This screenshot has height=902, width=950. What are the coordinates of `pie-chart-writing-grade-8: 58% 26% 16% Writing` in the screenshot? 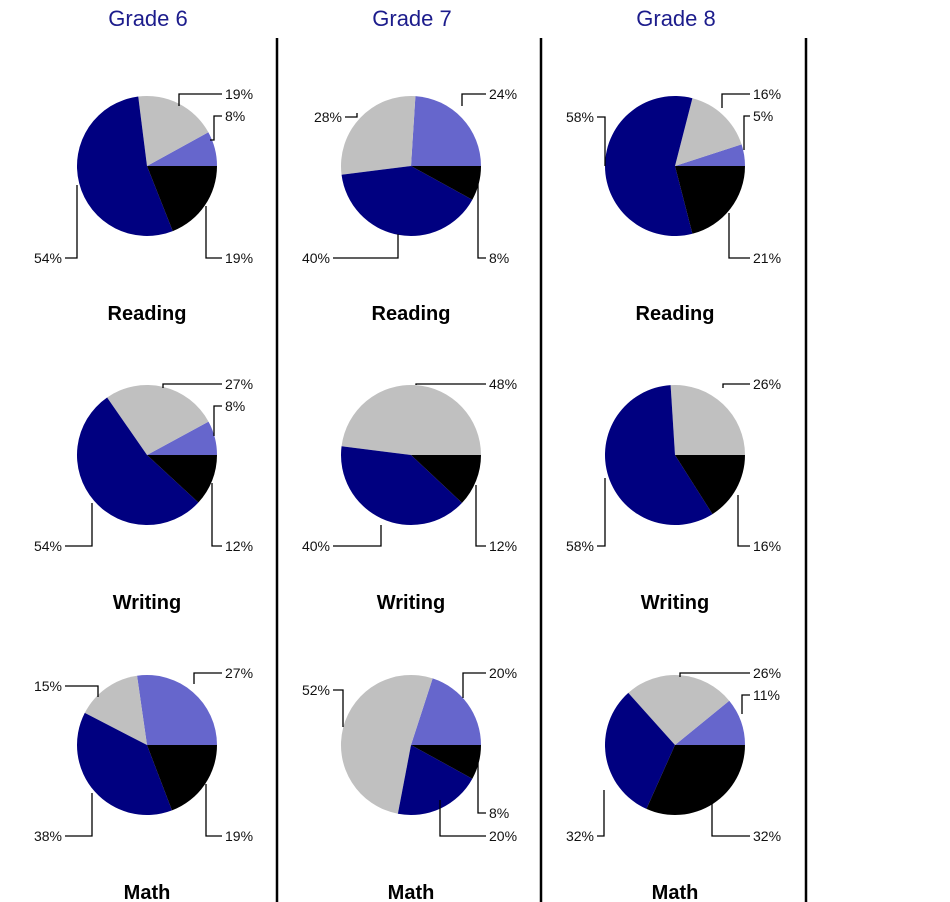 It's located at (673, 495).